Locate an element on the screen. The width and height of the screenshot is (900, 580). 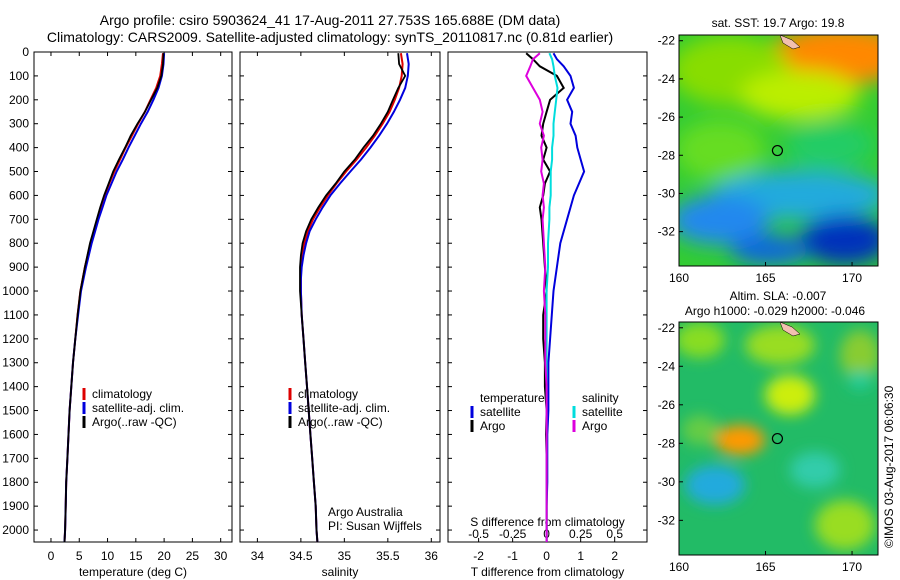
depth-tick-label: 200 is located at coordinates (19, 100).